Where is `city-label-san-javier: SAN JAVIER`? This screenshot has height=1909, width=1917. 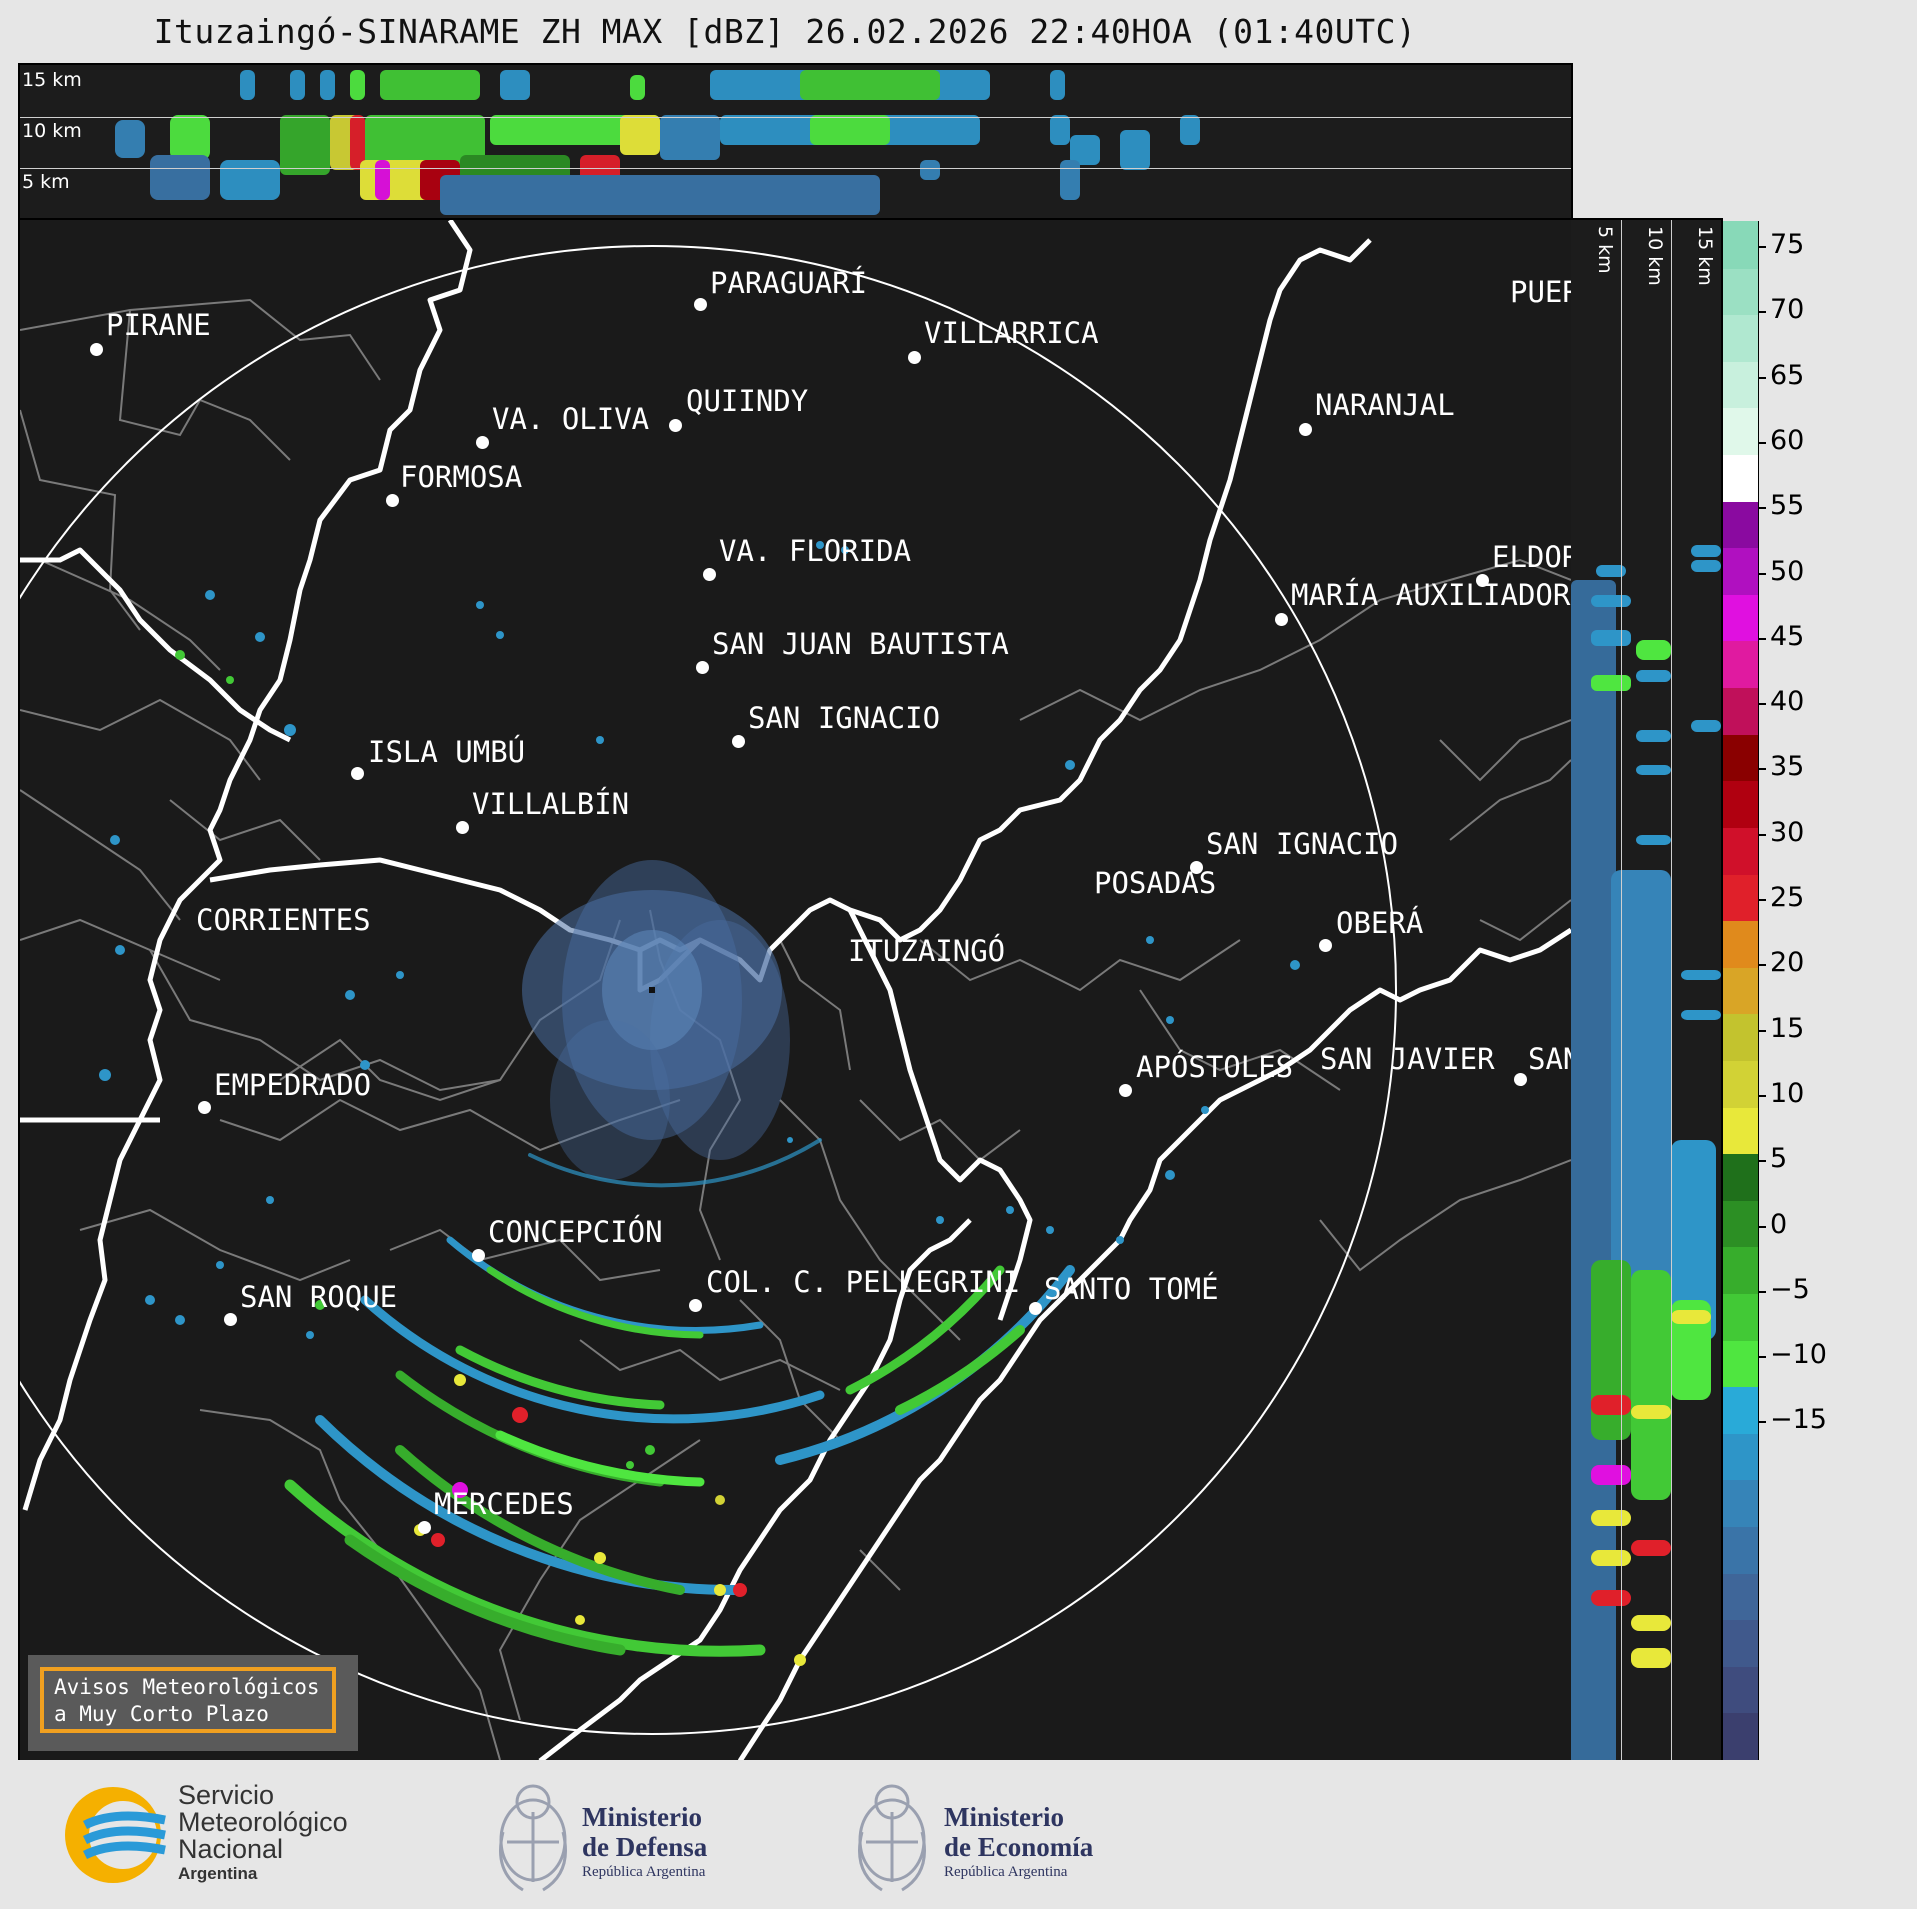 city-label-san-javier: SAN JAVIER is located at coordinates (1407, 1059).